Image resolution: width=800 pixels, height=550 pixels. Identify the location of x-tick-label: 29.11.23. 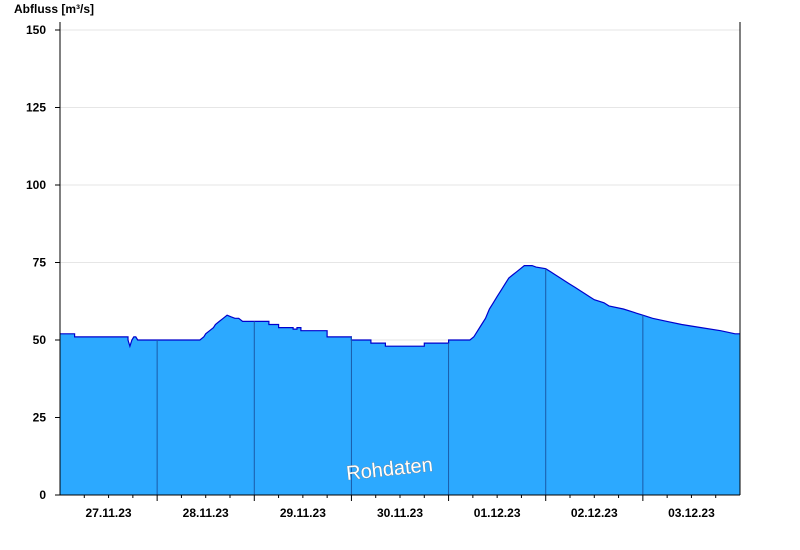
(303, 513).